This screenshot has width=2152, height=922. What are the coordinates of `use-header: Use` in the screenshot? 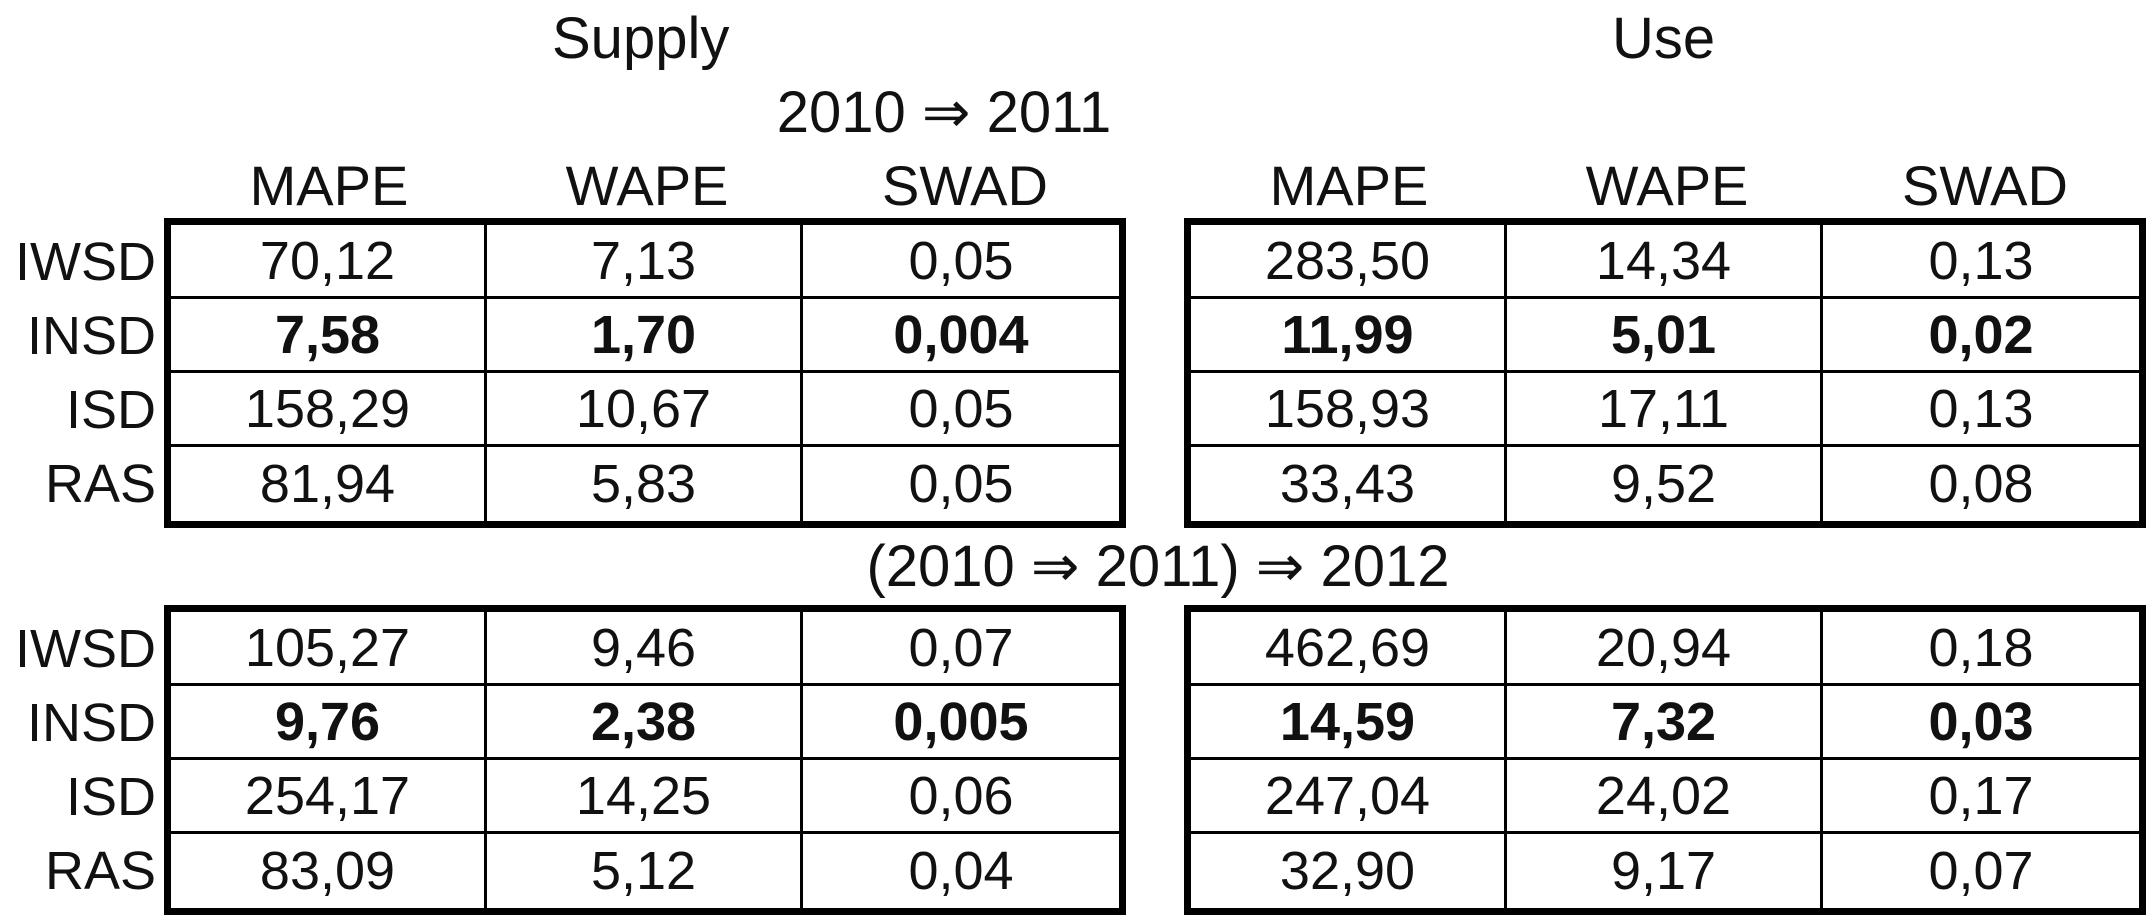 It's located at (1664, 38).